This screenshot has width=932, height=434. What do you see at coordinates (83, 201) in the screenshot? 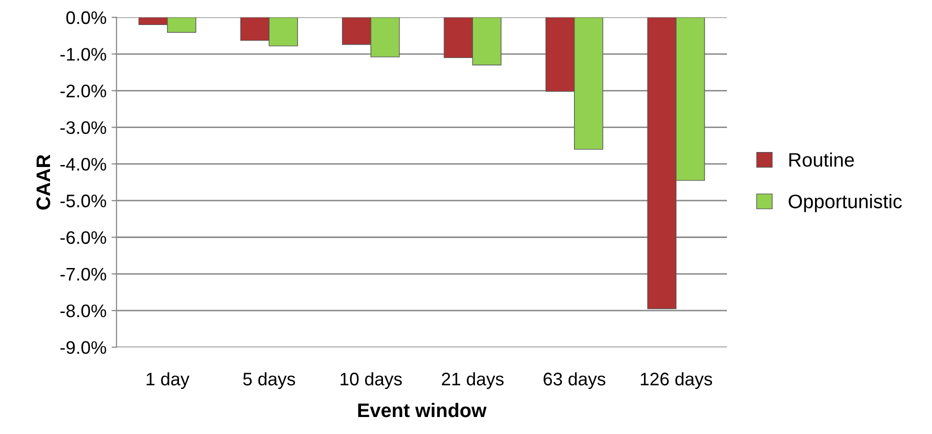
I see `y-tick-label: -5.0%` at bounding box center [83, 201].